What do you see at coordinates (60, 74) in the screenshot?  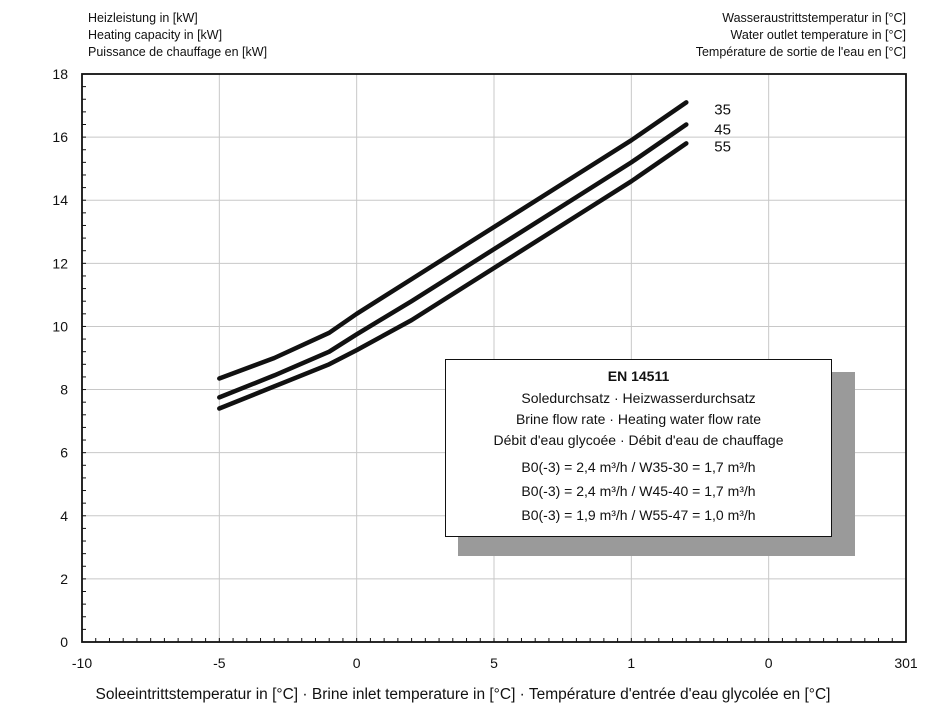 I see `y-tick-label: 18` at bounding box center [60, 74].